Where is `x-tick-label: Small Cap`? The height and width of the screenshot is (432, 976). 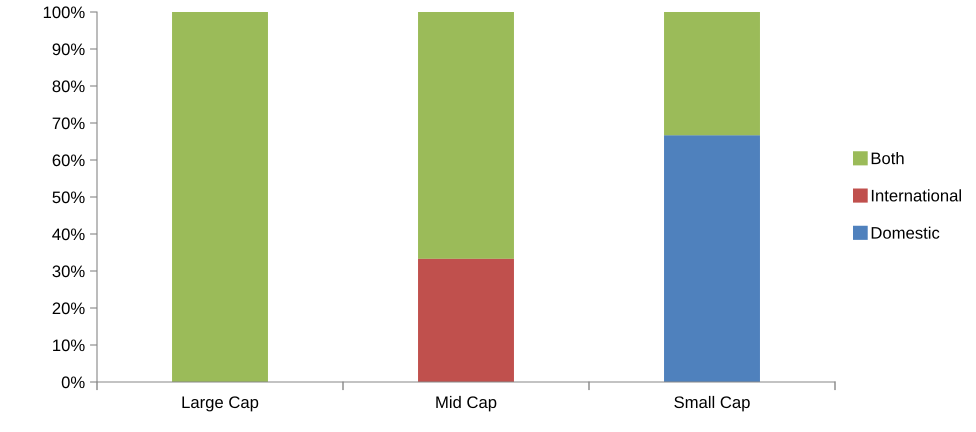 x-tick-label: Small Cap is located at coordinates (712, 404).